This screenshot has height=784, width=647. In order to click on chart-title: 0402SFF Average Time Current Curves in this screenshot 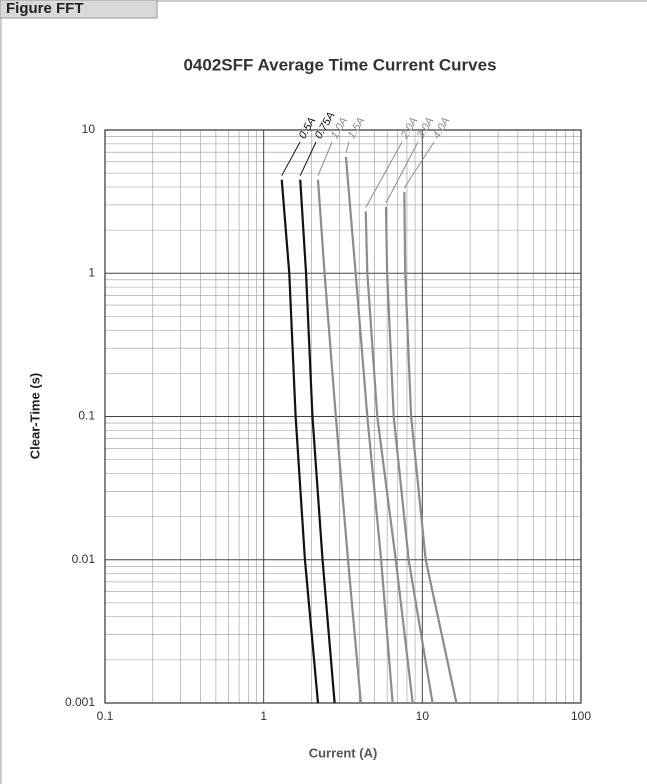, I will do `click(339, 64)`.